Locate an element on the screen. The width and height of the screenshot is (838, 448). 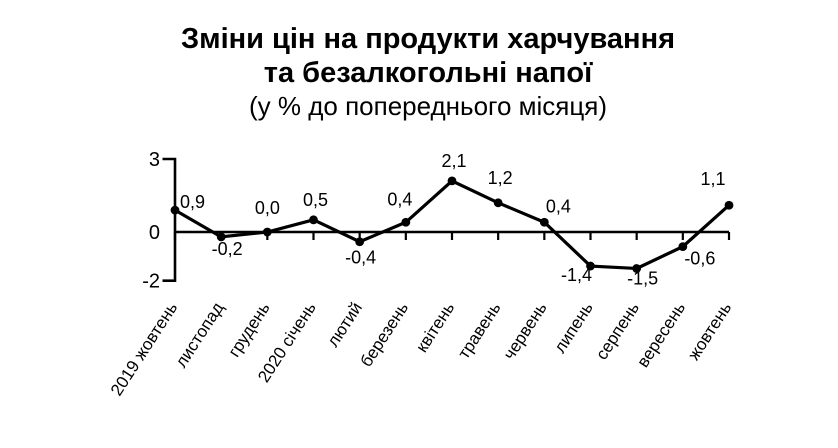
x-axis-label: 2019 жовтень is located at coordinates (144, 349).